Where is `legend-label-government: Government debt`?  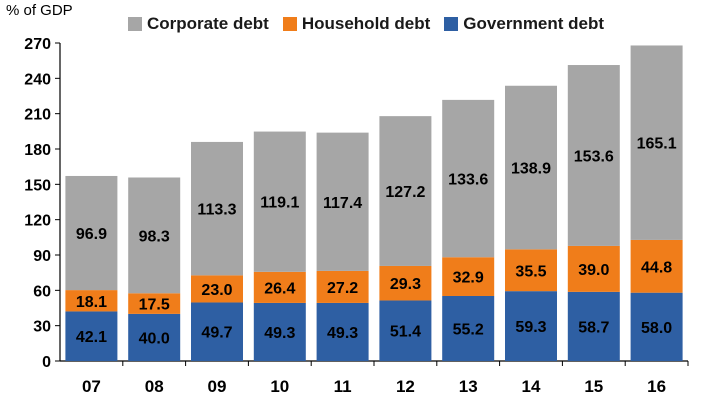 legend-label-government: Government debt is located at coordinates (534, 23).